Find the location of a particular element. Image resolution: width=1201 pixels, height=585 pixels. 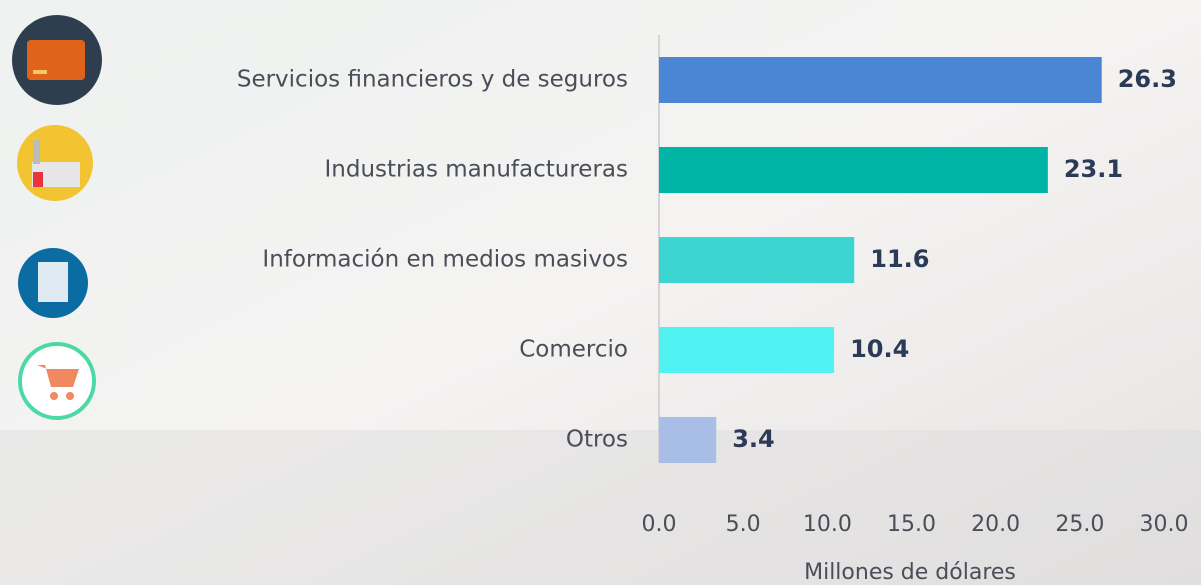

x-tick-label: 0.0 is located at coordinates (659, 524).